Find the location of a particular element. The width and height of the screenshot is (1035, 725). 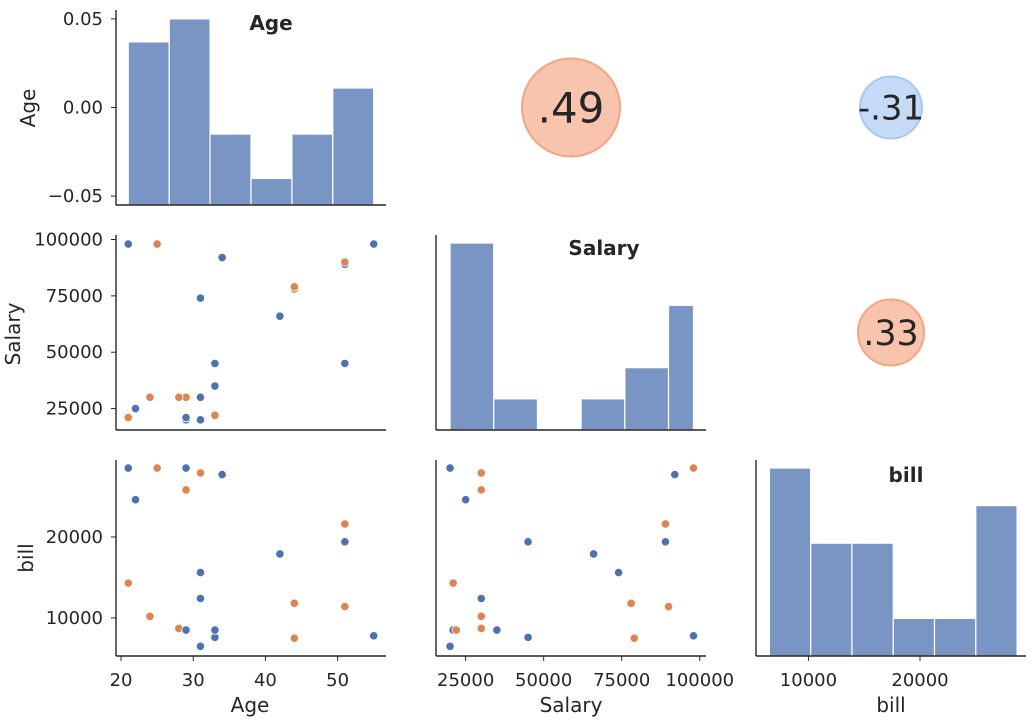

x-tick-label: 20 is located at coordinates (121, 680).